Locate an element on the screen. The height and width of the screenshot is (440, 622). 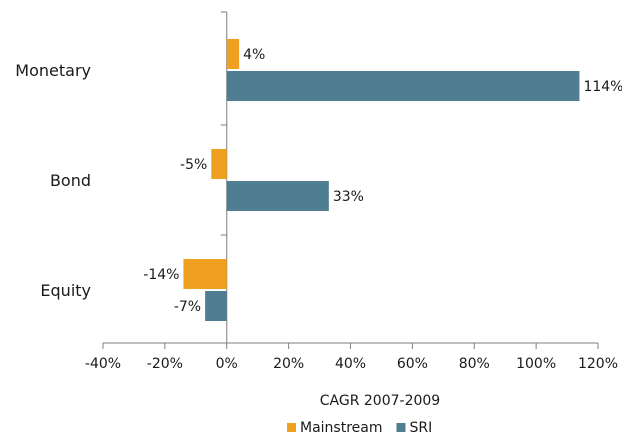
x-tick-label: 20% is located at coordinates (288, 364).